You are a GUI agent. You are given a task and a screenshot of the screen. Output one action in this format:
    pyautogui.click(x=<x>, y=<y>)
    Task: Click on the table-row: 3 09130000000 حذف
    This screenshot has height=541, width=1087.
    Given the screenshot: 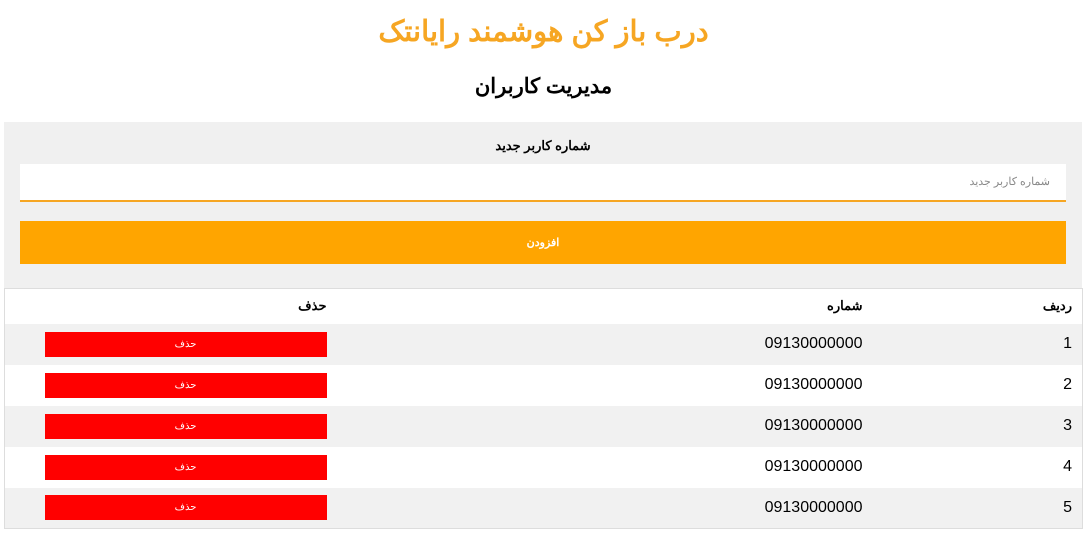 What is the action you would take?
    pyautogui.click(x=543, y=426)
    